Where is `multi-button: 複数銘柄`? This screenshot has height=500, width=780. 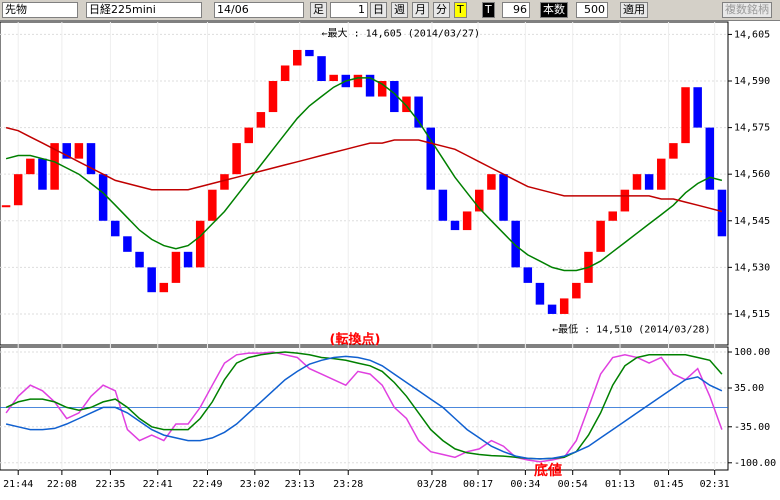 multi-button: 複数銘柄 is located at coordinates (747, 10).